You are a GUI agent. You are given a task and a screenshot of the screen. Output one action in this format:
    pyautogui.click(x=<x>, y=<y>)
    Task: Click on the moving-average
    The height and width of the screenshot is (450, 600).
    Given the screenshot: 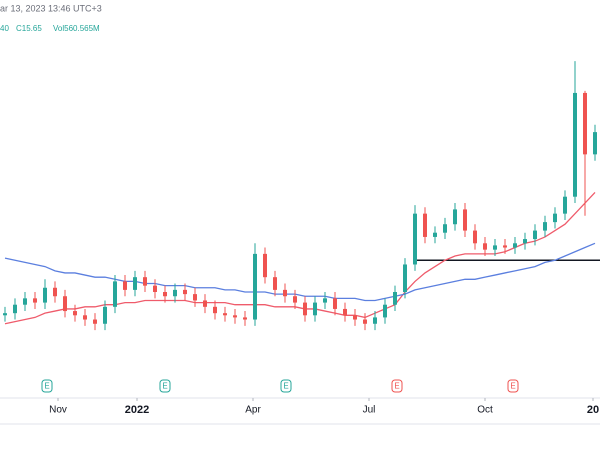 What is the action you would take?
    pyautogui.click(x=300, y=272)
    